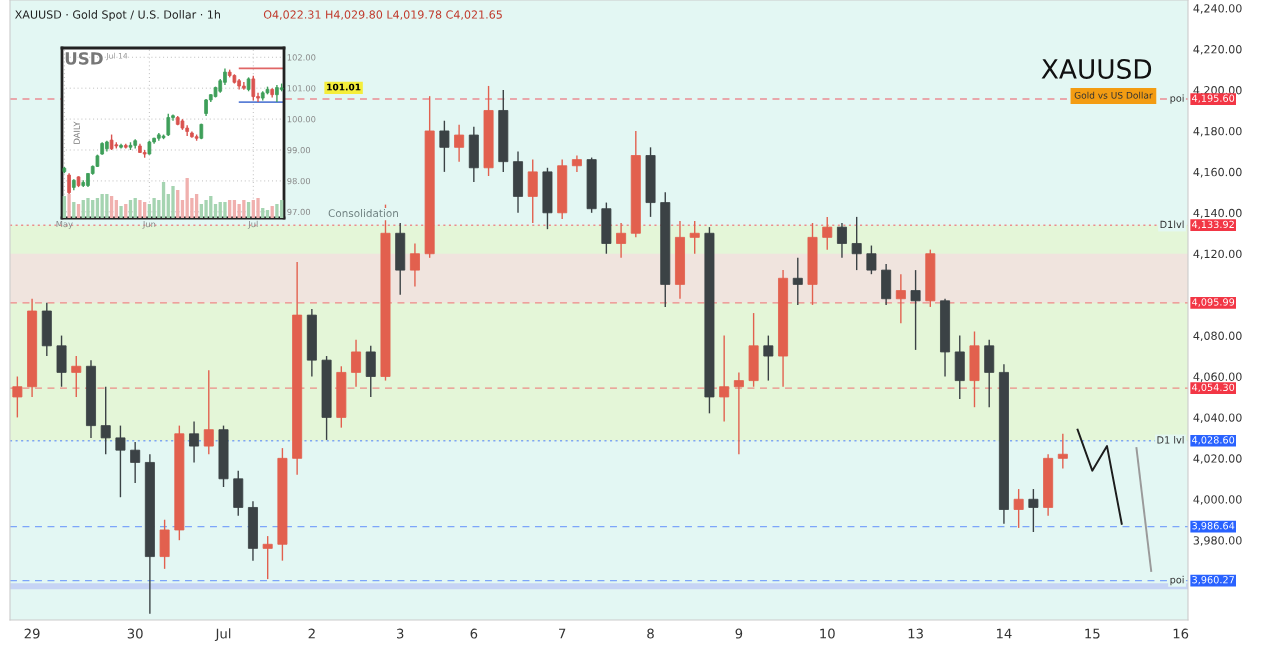  What do you see at coordinates (301, 57) in the screenshot?
I see `y-tick-label: 102.00` at bounding box center [301, 57].